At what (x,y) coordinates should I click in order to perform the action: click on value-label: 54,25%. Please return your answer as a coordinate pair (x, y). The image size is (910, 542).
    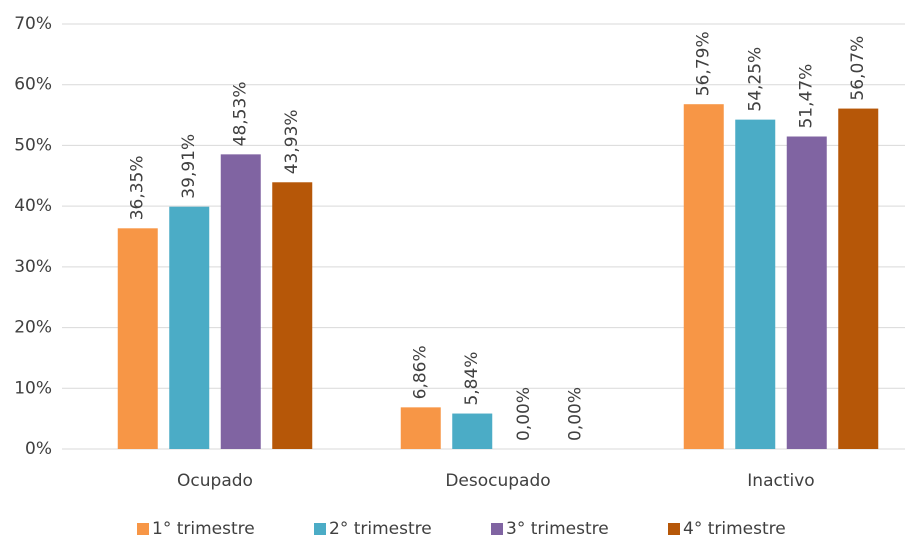
    Looking at the image, I should click on (755, 79).